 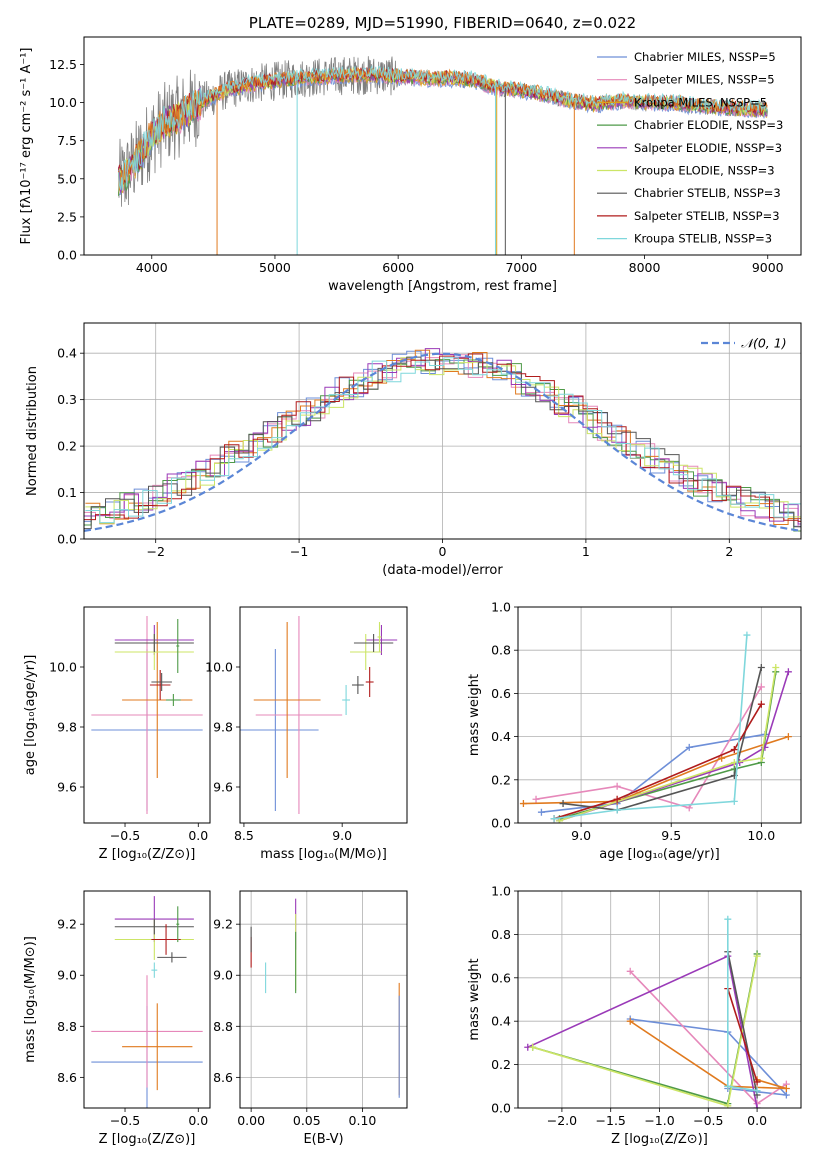 I want to click on x-axis-label: Z [log₁₀(Z/Z⊙)], so click(x=147, y=1139).